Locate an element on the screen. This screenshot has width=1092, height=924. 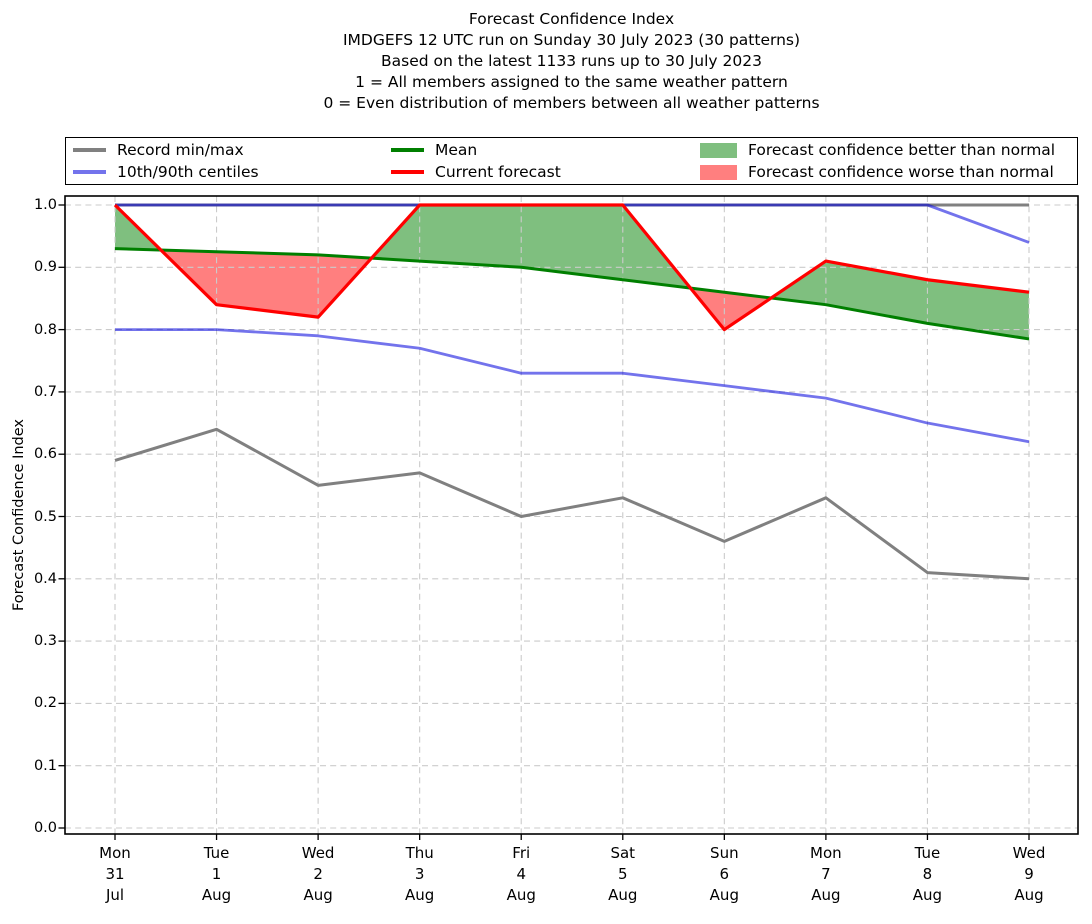
x-tick-line: 4 is located at coordinates (521, 874).